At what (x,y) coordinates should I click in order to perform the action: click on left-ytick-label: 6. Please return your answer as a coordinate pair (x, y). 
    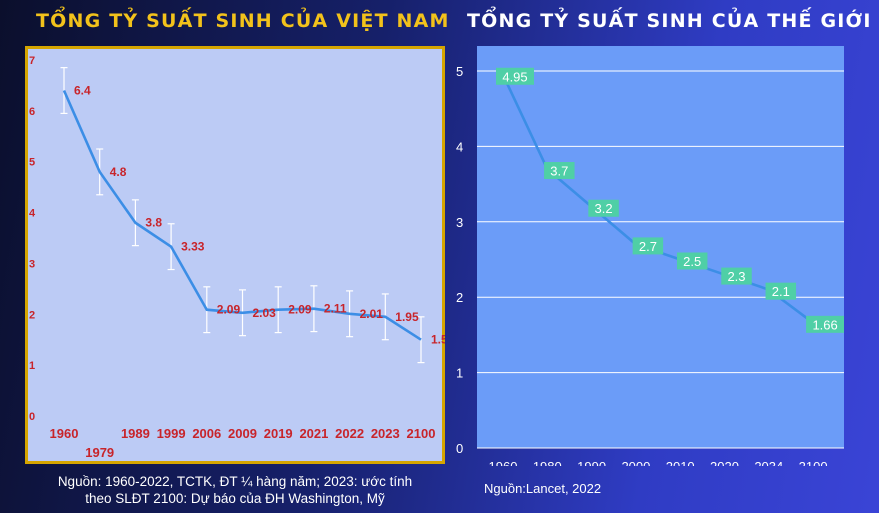
    Looking at the image, I should click on (32, 112).